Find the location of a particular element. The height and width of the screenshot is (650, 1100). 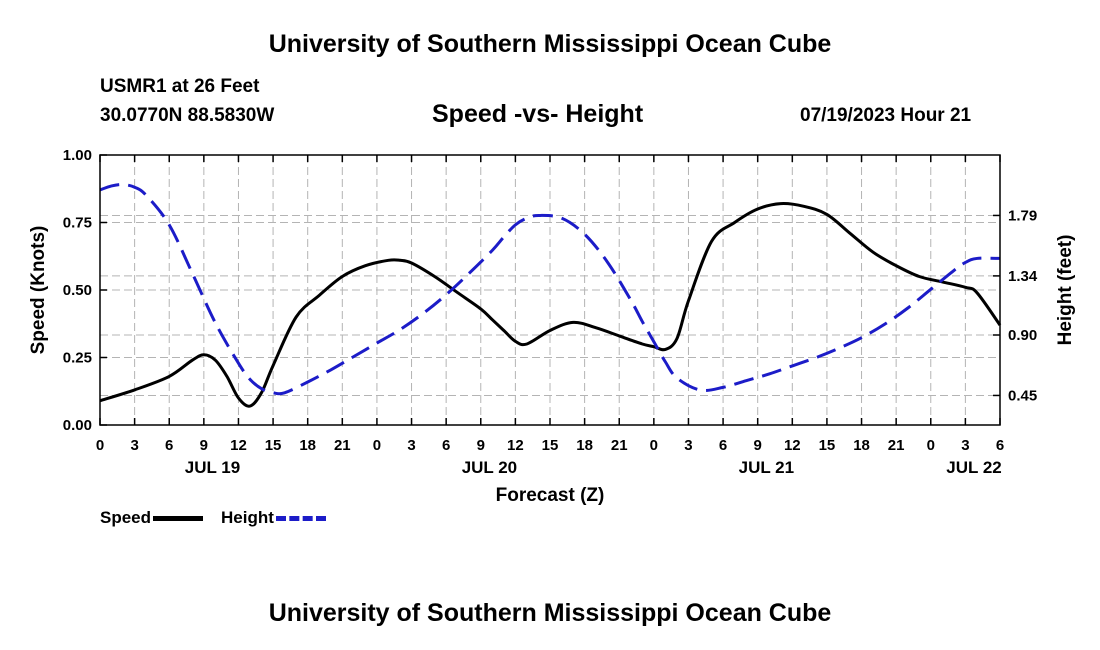

x-axis-label: Forecast (Z) is located at coordinates (550, 495).